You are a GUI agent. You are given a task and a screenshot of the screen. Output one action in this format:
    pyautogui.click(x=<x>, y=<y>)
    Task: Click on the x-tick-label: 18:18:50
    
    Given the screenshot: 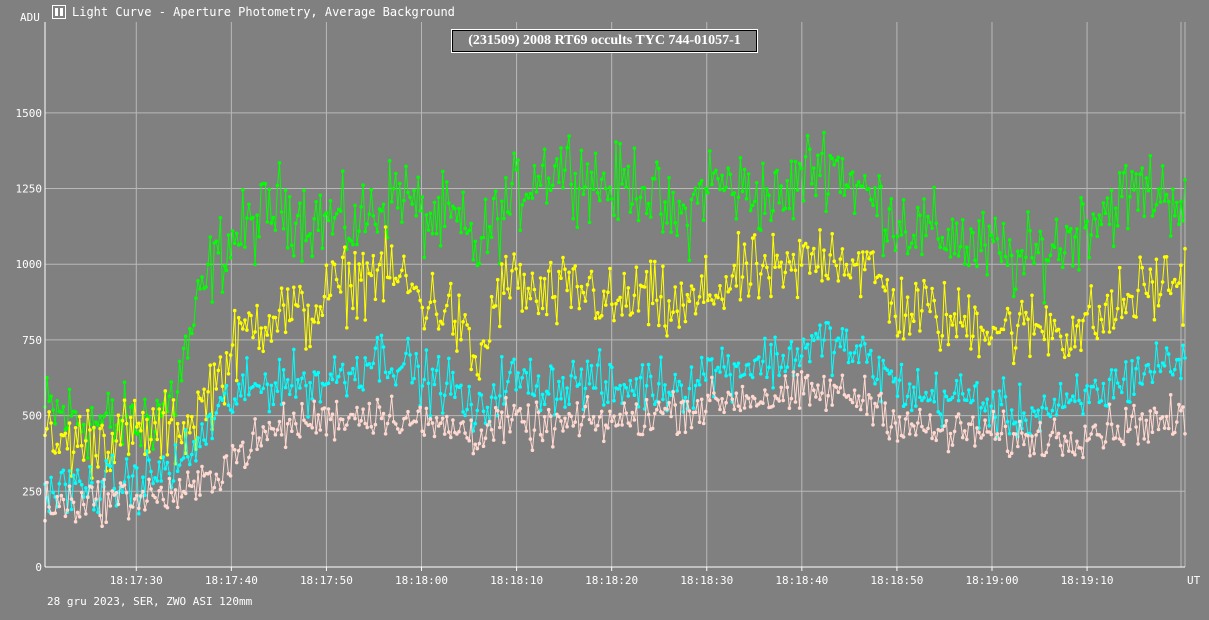 What is the action you would take?
    pyautogui.click(x=896, y=580)
    